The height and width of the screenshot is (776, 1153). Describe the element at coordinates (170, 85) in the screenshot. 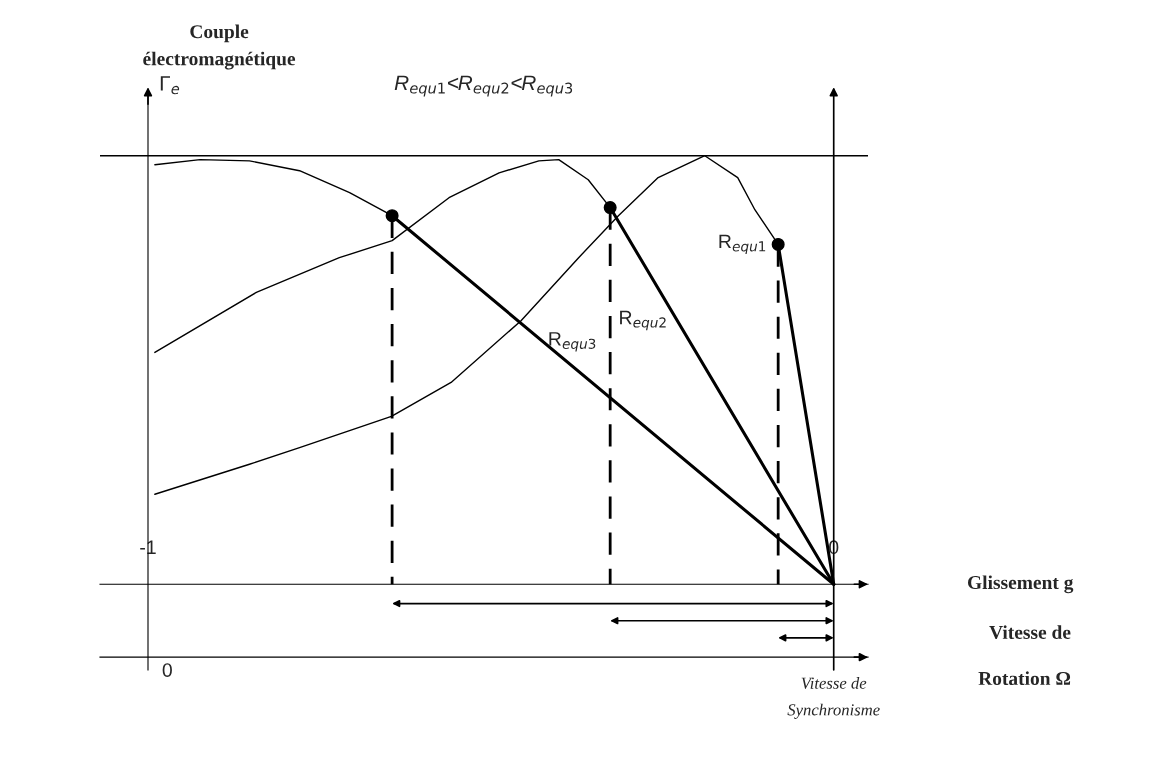

I see `text: Γ$_{e}$` at that location.